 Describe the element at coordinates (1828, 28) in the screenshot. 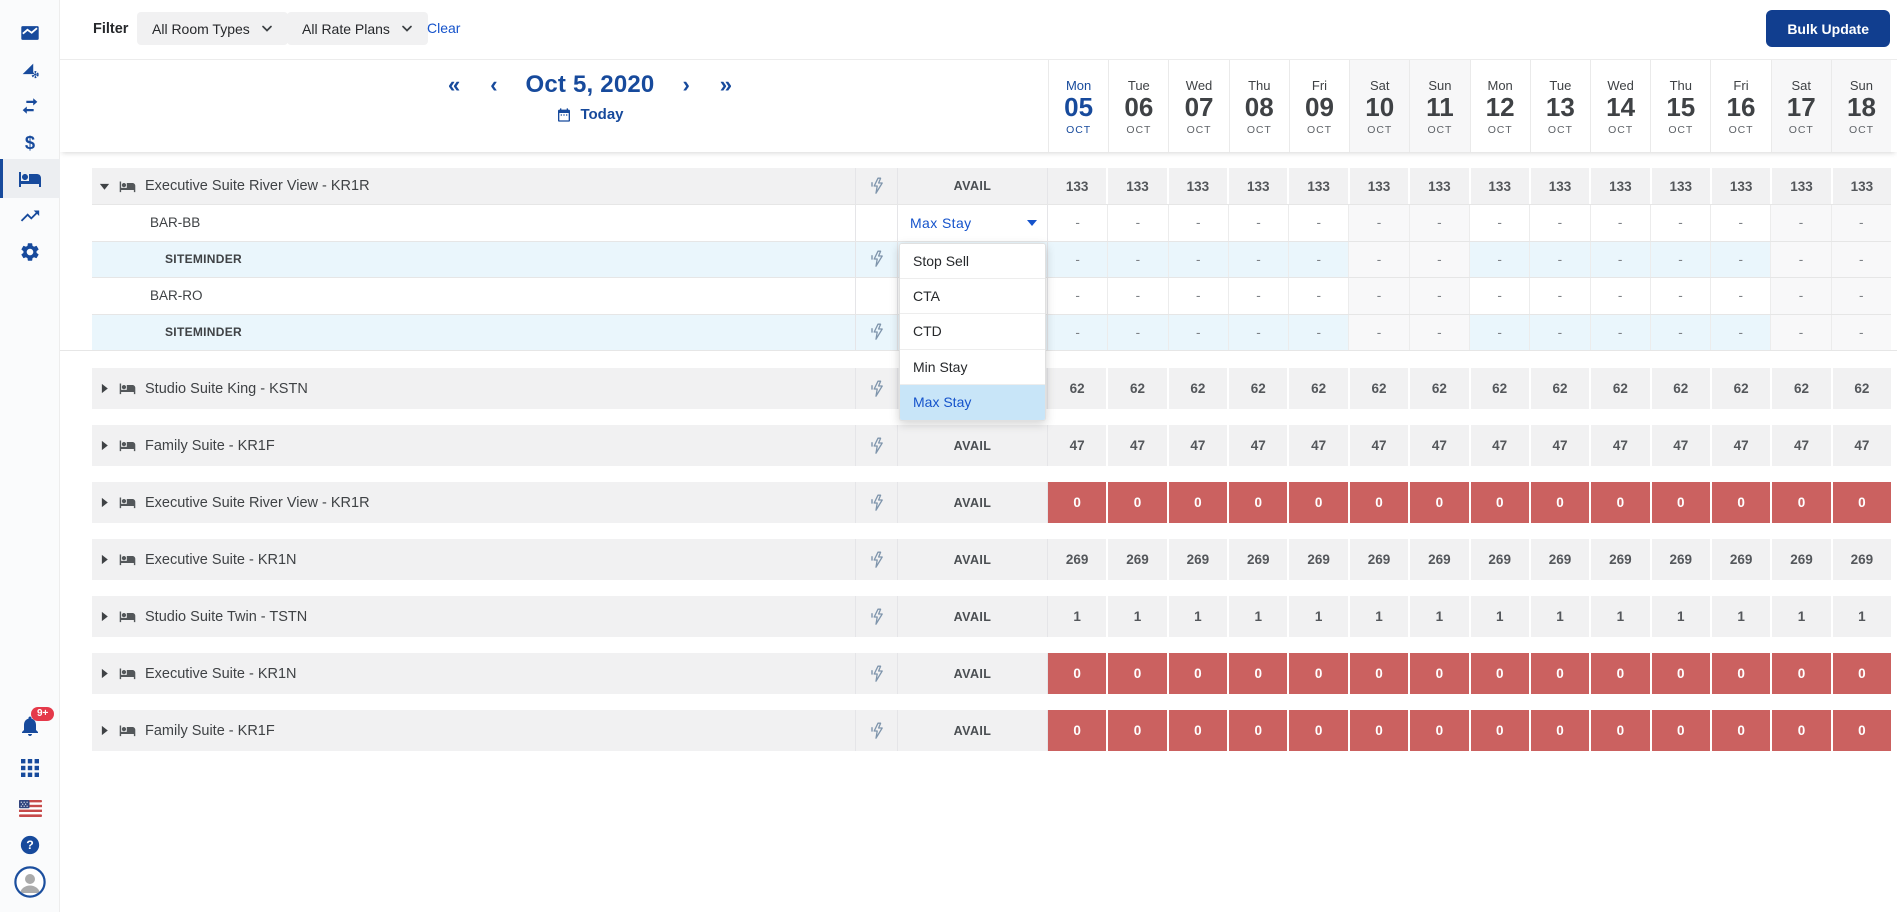

I see `bulk-update-button: Bulk Update` at that location.